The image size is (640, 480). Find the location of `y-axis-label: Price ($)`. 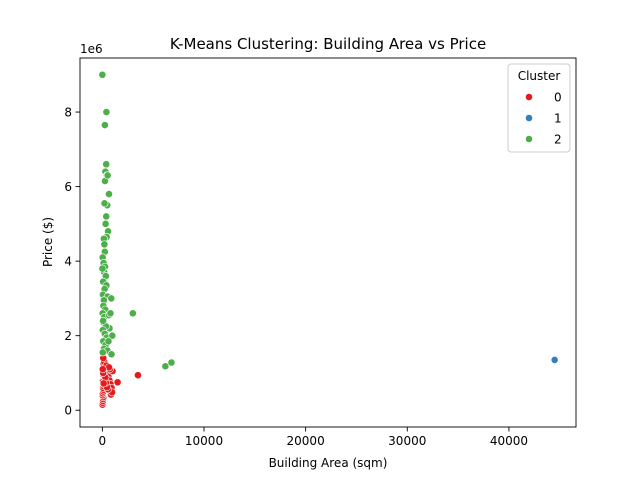

y-axis-label: Price ($) is located at coordinates (48, 242).